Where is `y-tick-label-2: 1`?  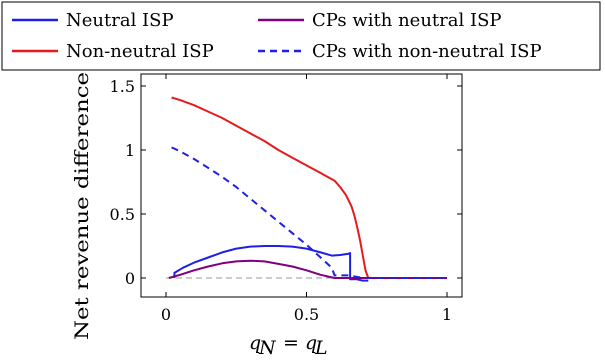
y-tick-label-2: 1 is located at coordinates (130, 150).